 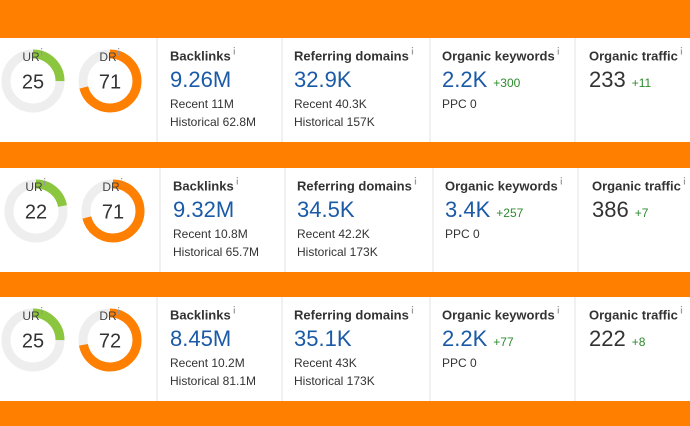 I want to click on metric-change: +300, so click(x=506, y=83).